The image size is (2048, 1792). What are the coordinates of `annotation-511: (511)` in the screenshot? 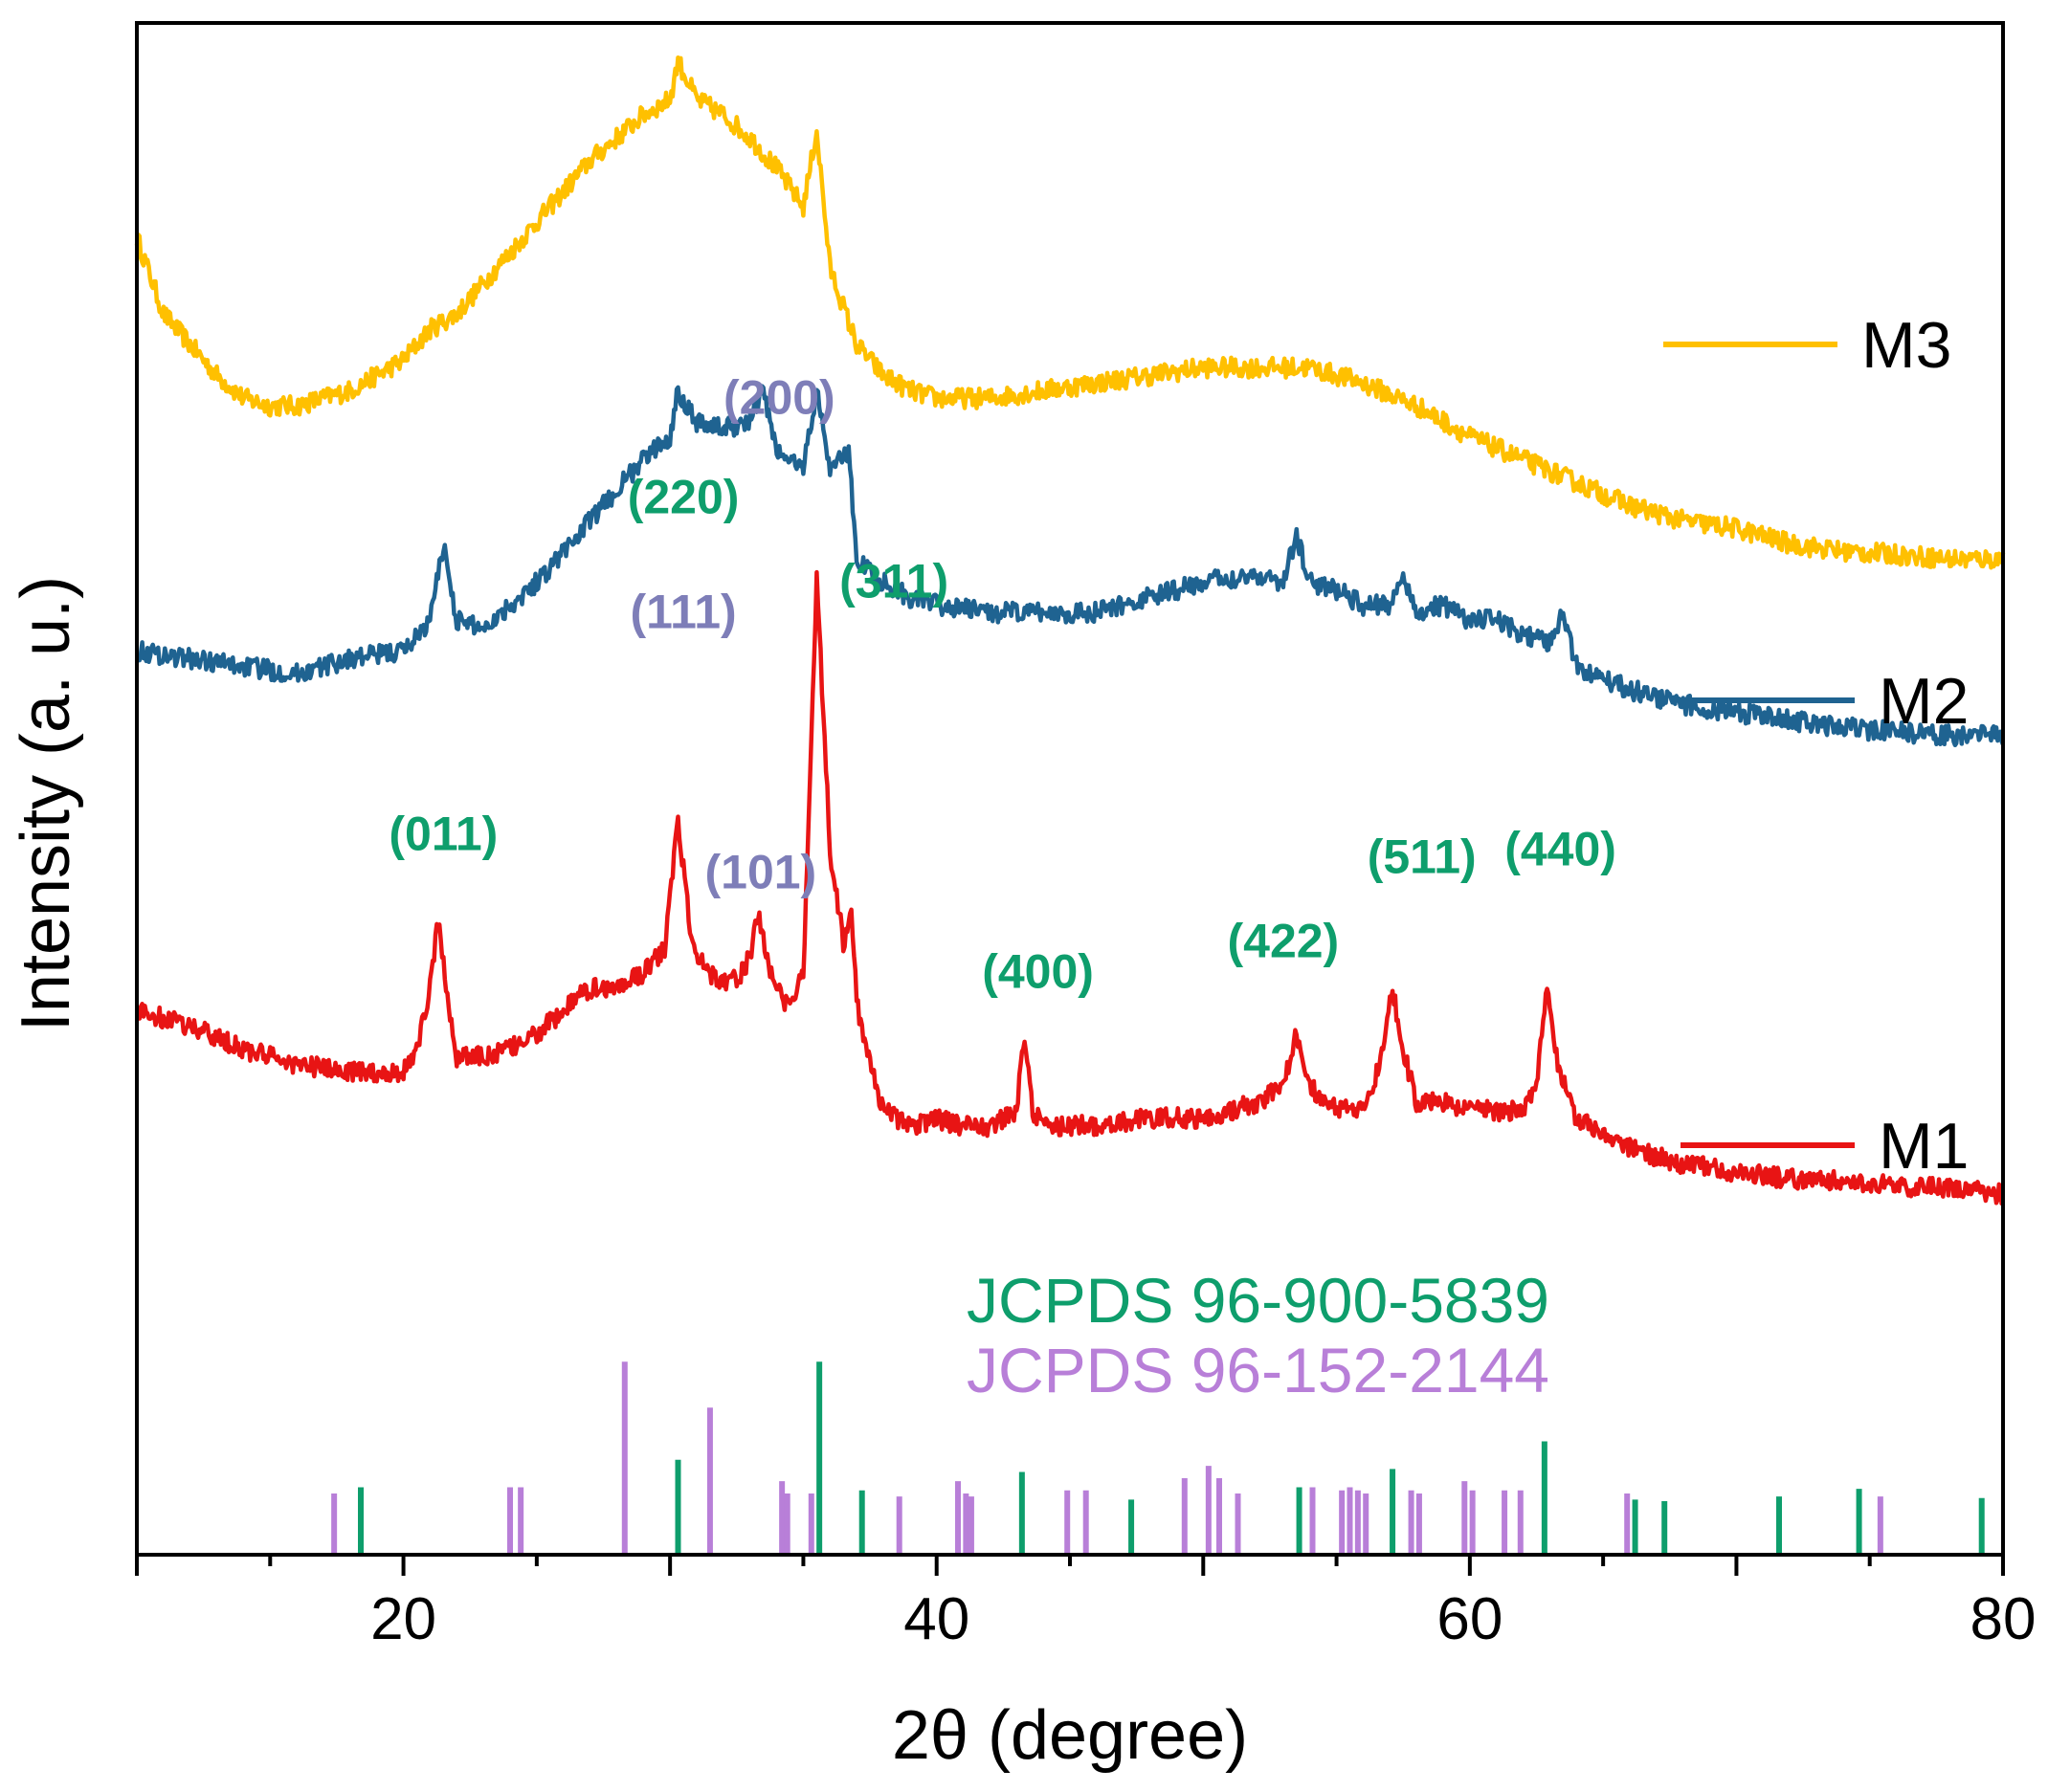 It's located at (1422, 857).